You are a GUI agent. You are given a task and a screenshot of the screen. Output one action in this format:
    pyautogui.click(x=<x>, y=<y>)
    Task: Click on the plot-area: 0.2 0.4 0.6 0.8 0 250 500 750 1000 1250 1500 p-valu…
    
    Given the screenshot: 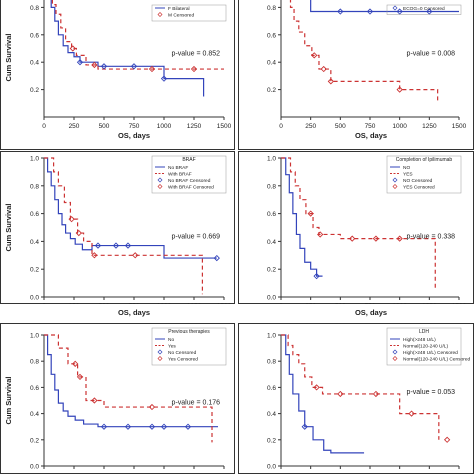 What is the action you would take?
    pyautogui.click(x=367, y=65)
    